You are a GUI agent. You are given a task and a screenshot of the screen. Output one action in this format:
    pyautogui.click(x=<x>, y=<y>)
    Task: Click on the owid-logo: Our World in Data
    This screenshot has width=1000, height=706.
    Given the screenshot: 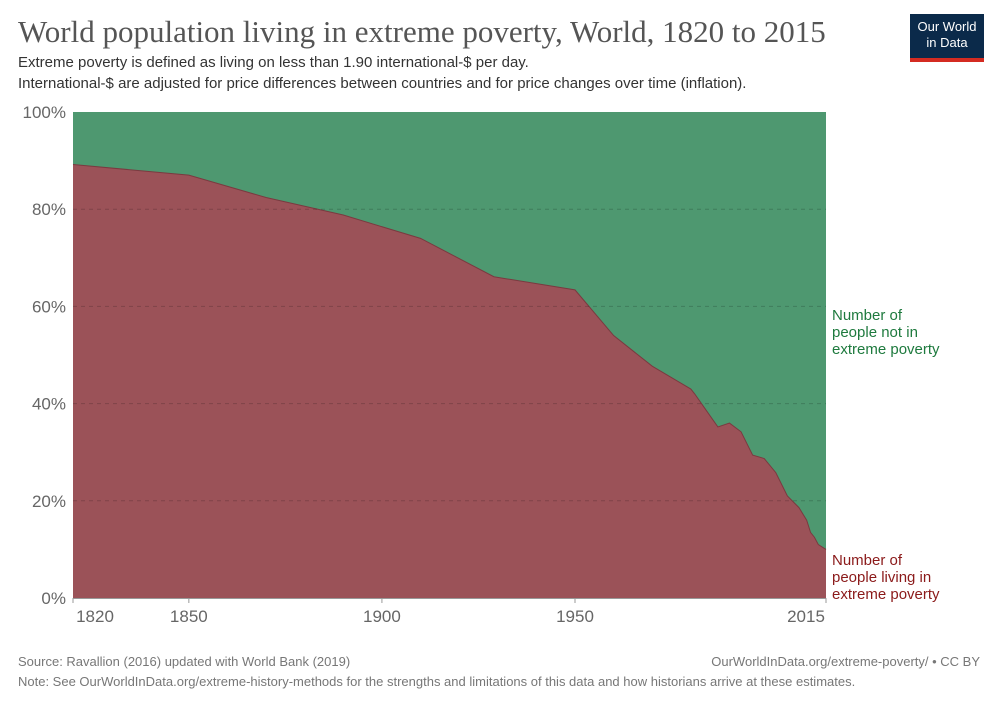 What is the action you would take?
    pyautogui.click(x=947, y=38)
    